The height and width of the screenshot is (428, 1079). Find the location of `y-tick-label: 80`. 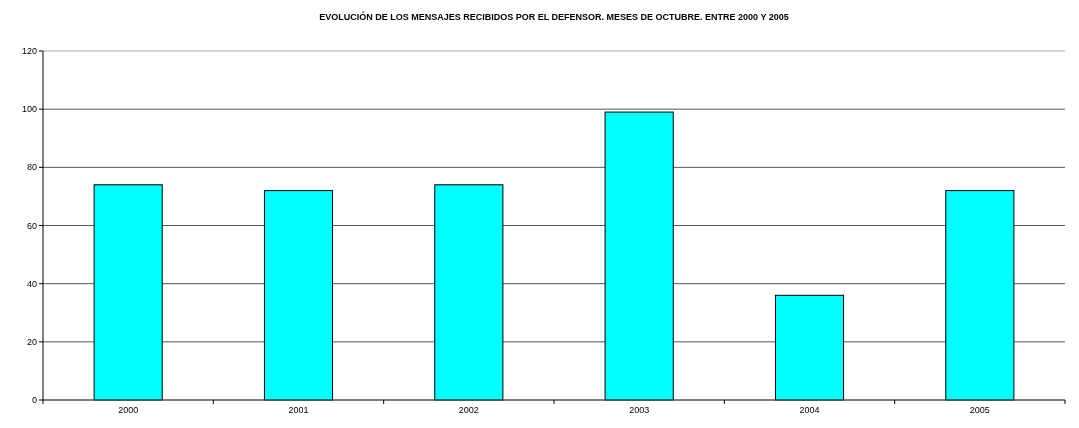

y-tick-label: 80 is located at coordinates (31, 167).